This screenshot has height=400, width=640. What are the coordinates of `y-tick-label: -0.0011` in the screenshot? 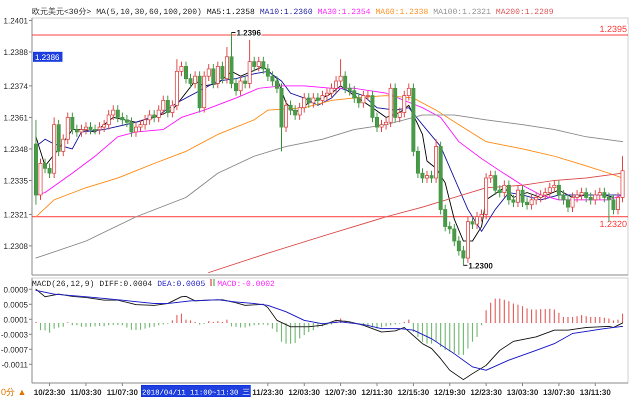 It's located at (15, 365).